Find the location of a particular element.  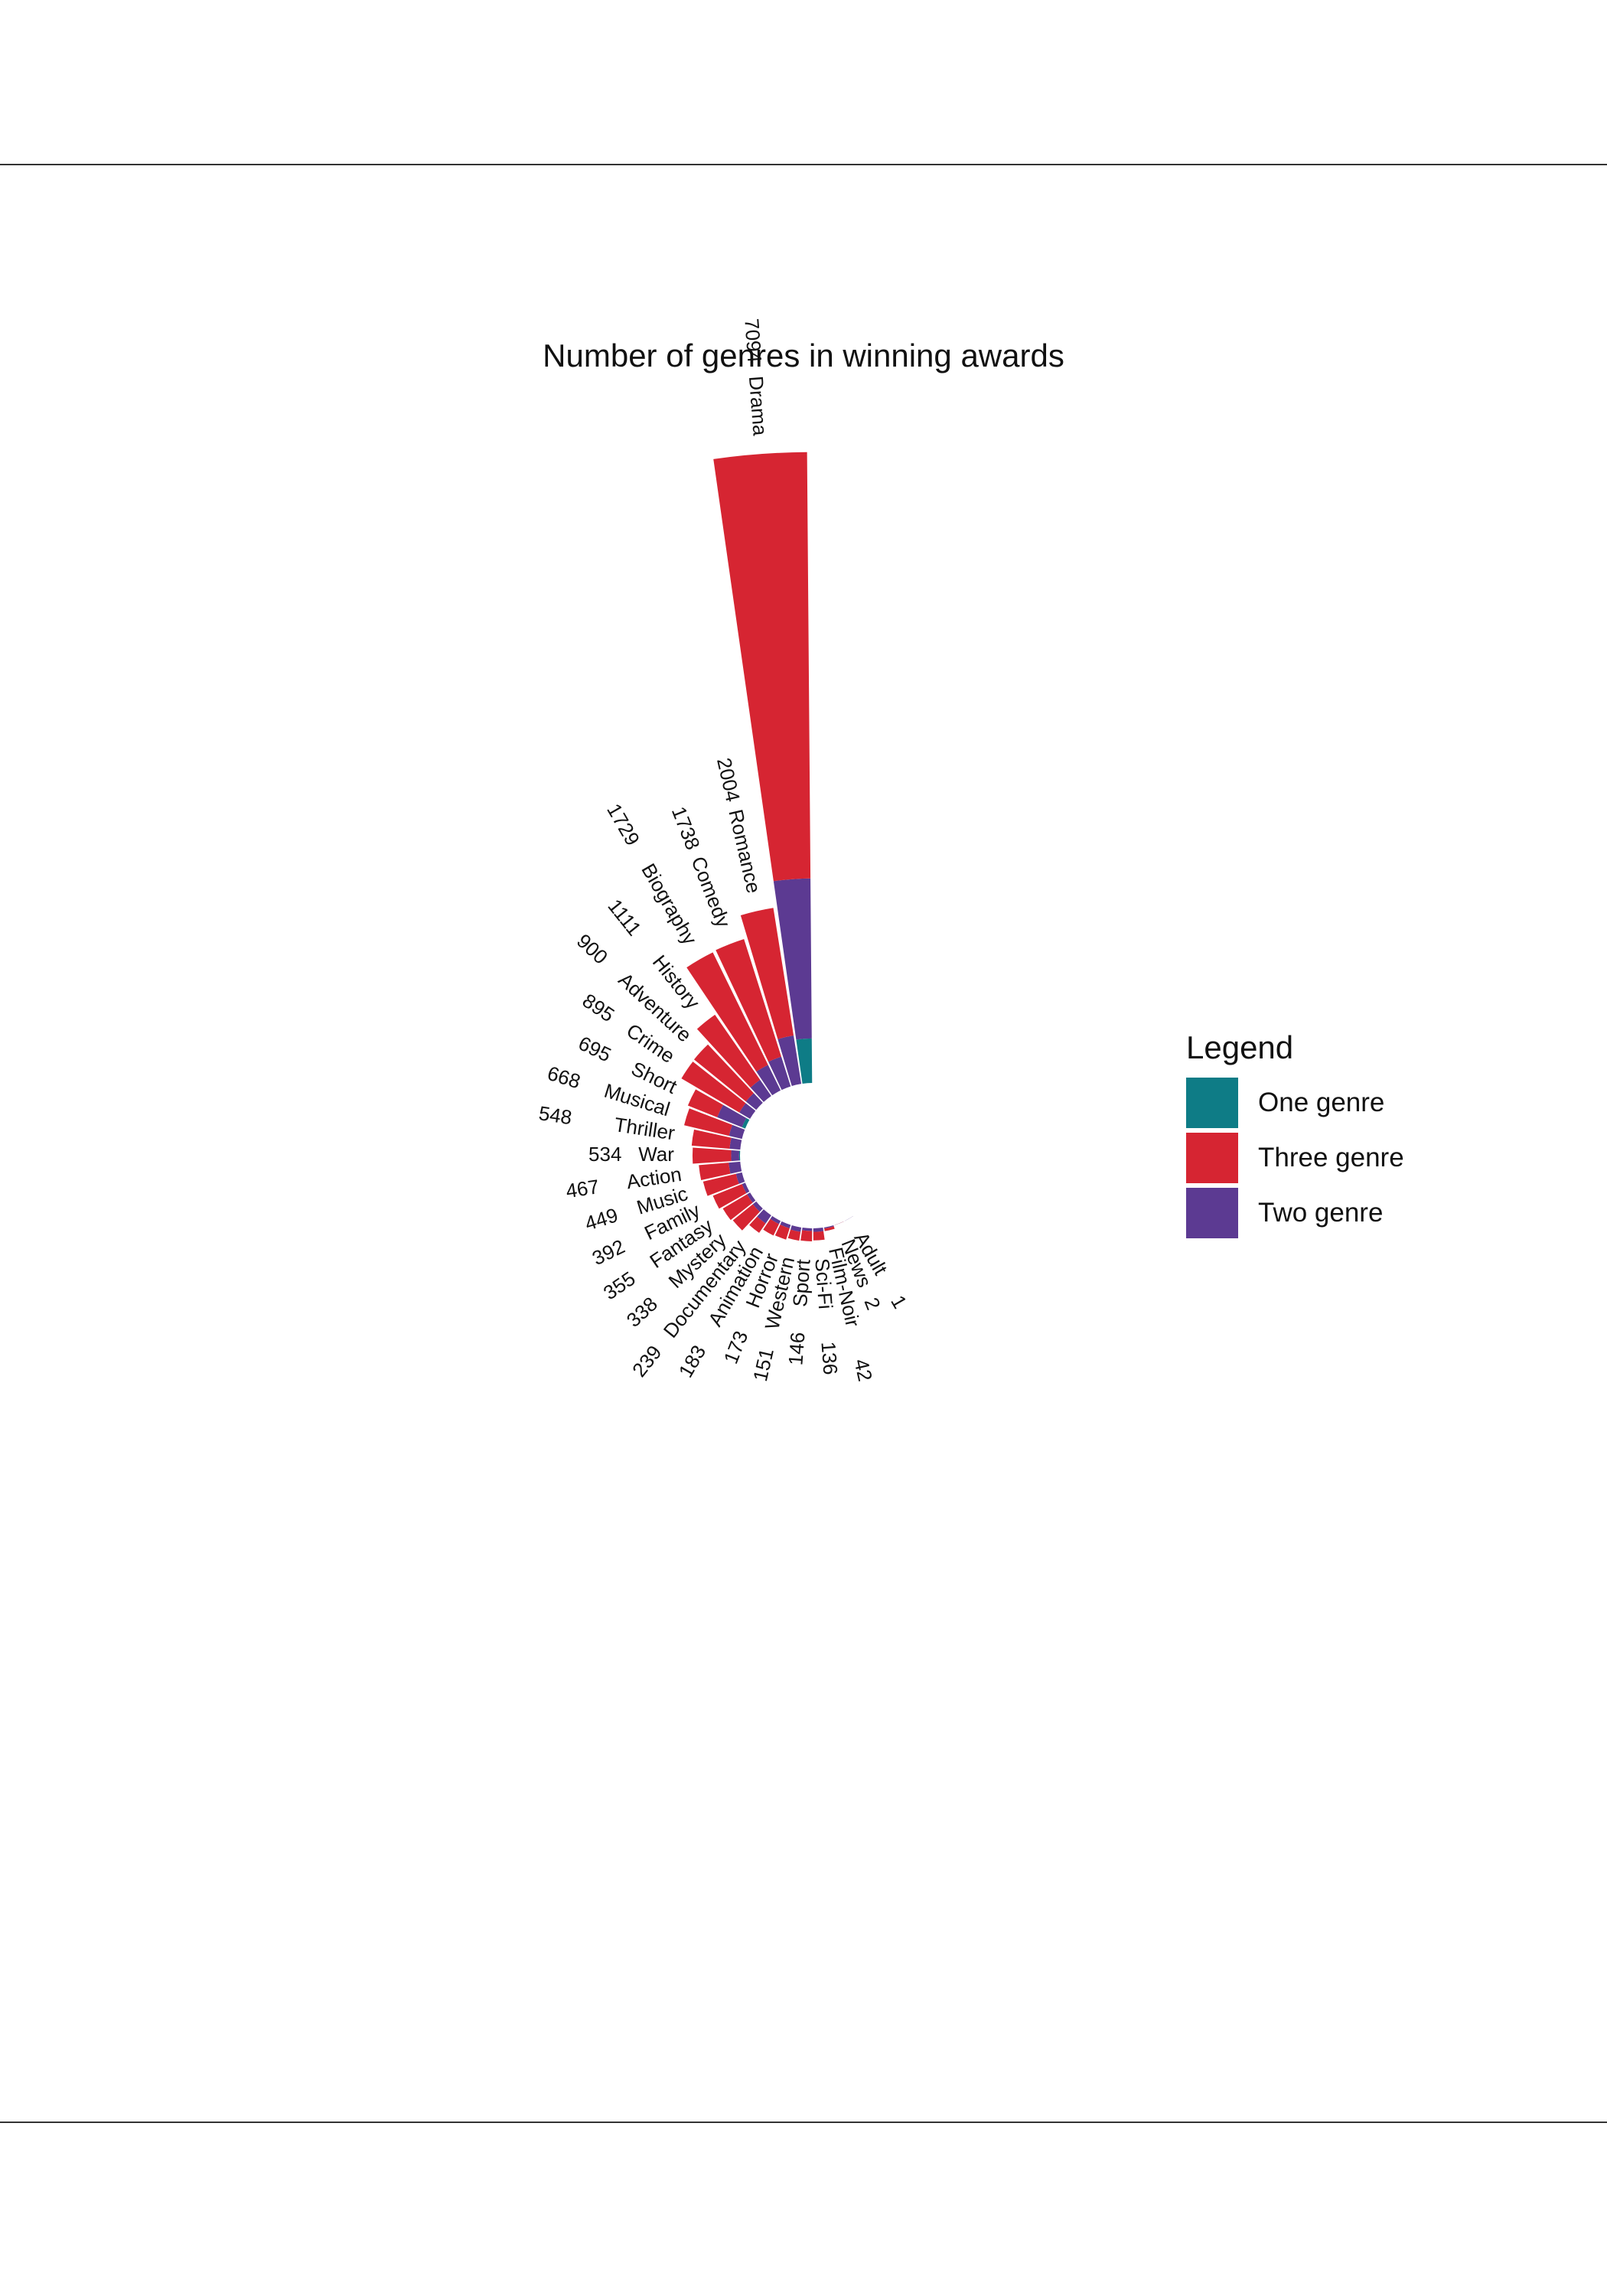

bar-segment-romance-two-genre is located at coordinates (790, 1060).